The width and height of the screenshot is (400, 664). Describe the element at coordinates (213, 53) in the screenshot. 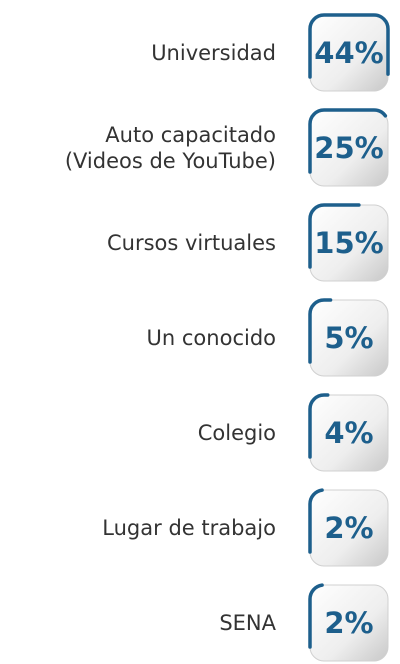

I see `category-label: Universidad` at that location.